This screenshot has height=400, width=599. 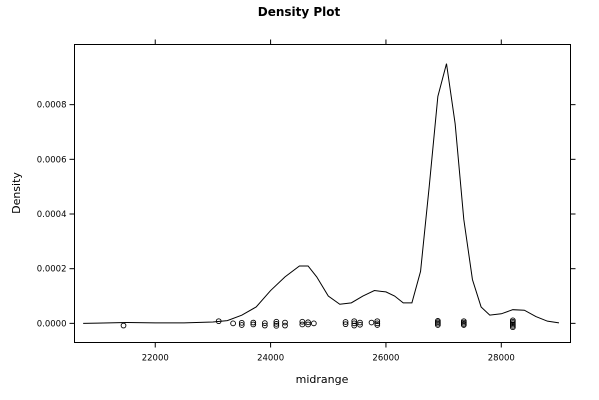 I want to click on y-tick-label: 0.0002, so click(x=52, y=270).